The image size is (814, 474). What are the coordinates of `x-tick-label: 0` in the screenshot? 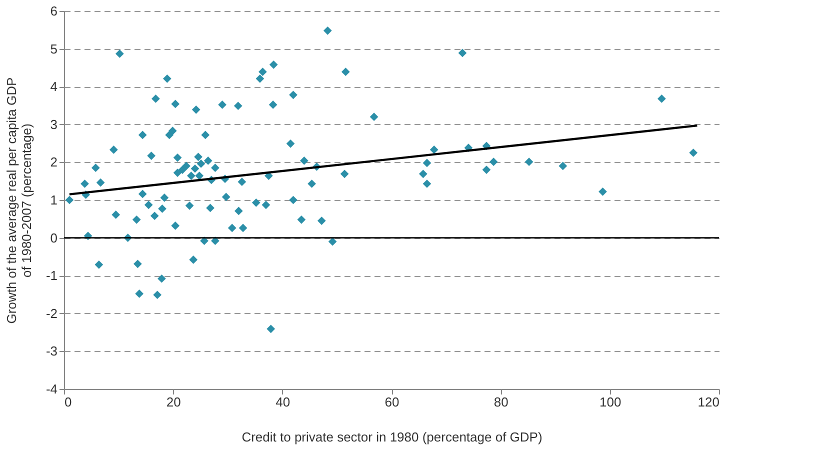 It's located at (68, 402).